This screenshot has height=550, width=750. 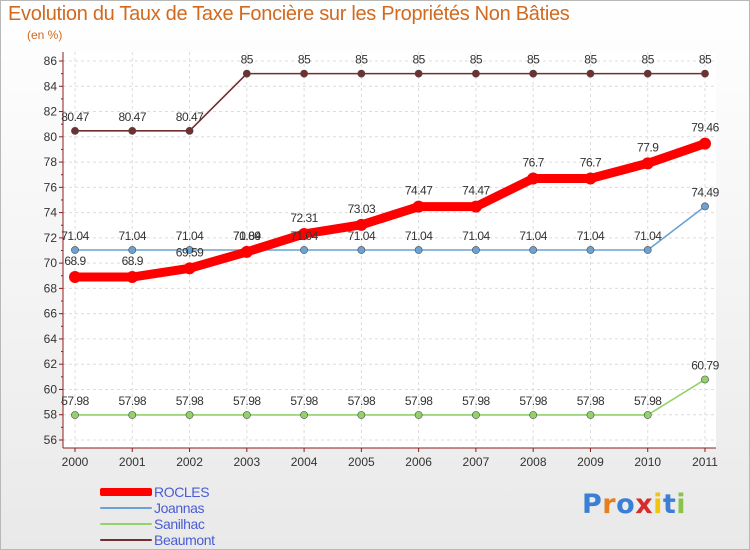 I want to click on y-tick-label: 60, so click(x=51, y=389).